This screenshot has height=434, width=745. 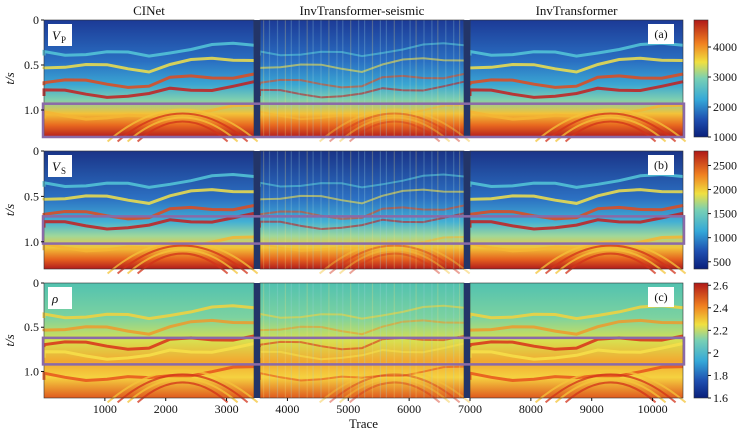 I want to click on colorbar-tick-label: 1.8, so click(x=720, y=375).